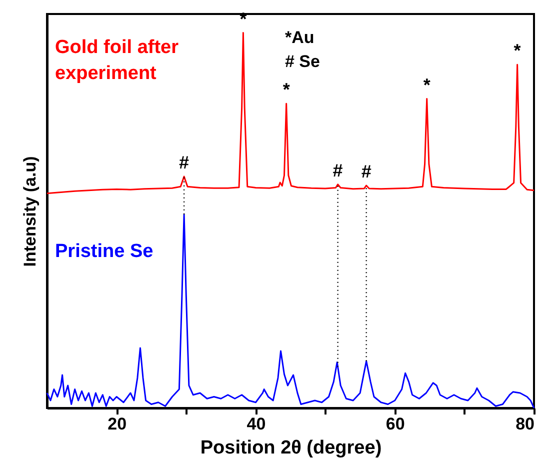 This screenshot has height=471, width=547. I want to click on y-axis-title: Intensity (a.u), so click(30, 211).